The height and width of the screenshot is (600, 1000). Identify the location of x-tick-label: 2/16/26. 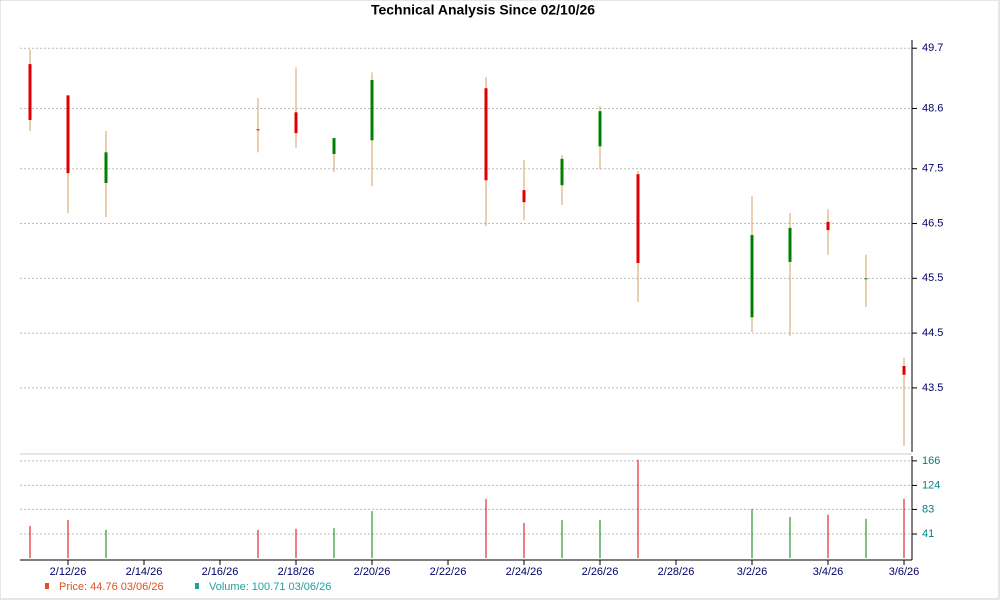
(220, 572).